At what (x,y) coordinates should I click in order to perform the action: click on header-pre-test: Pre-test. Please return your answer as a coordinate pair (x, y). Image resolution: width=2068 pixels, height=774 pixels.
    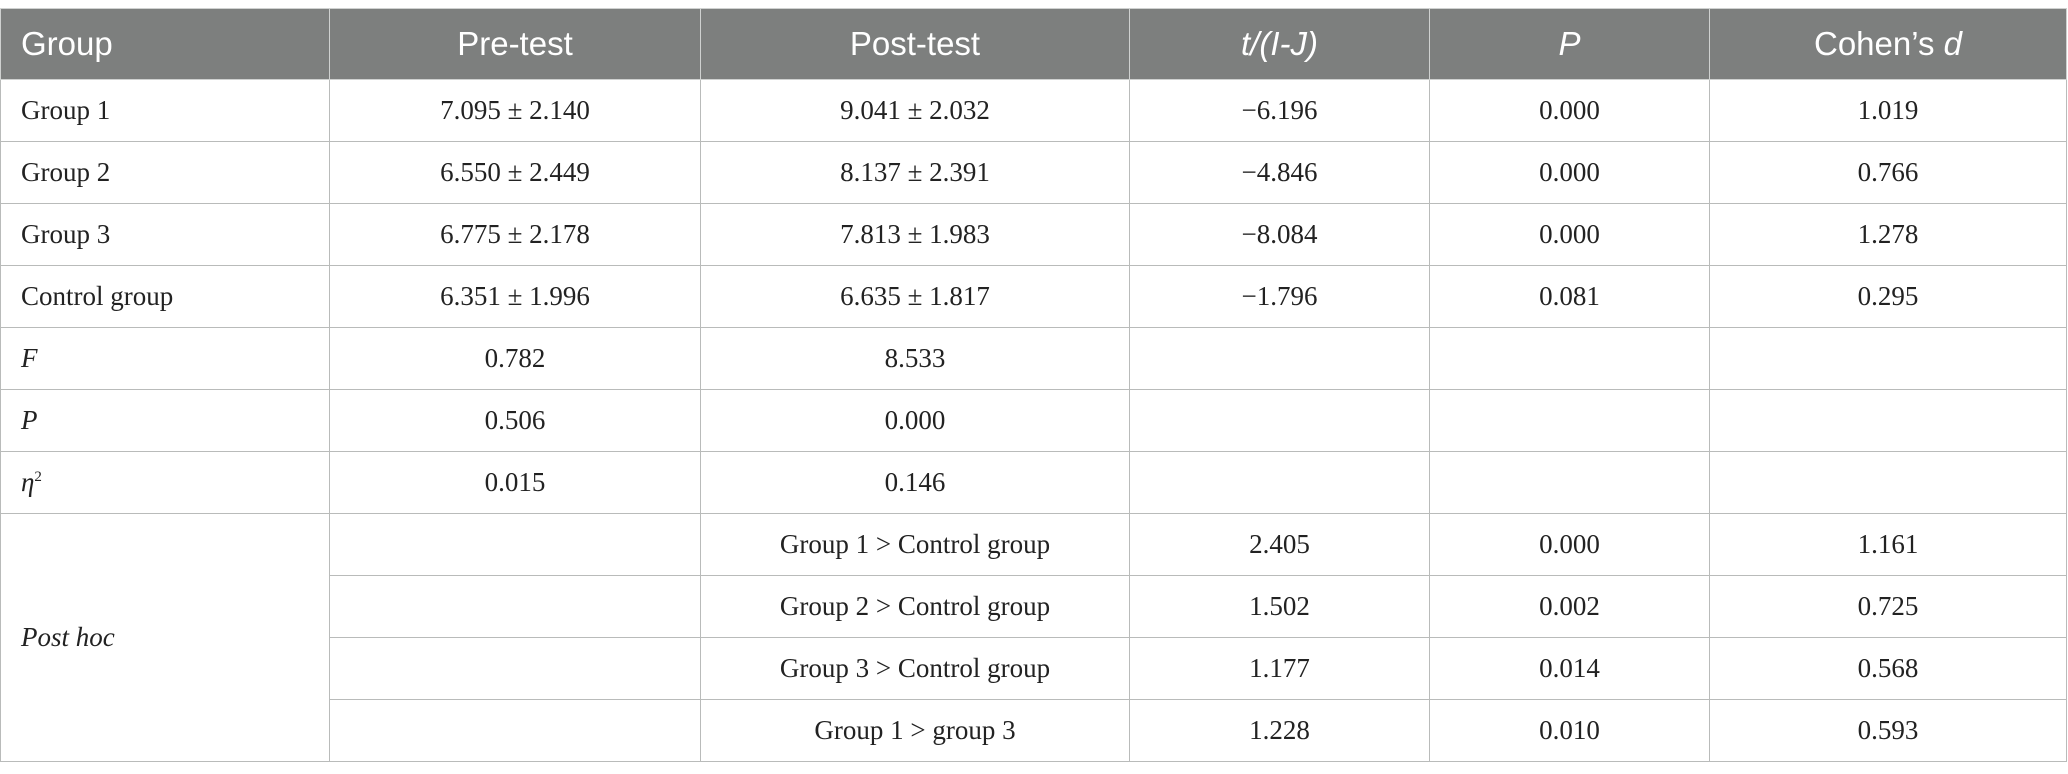
    Looking at the image, I should click on (515, 44).